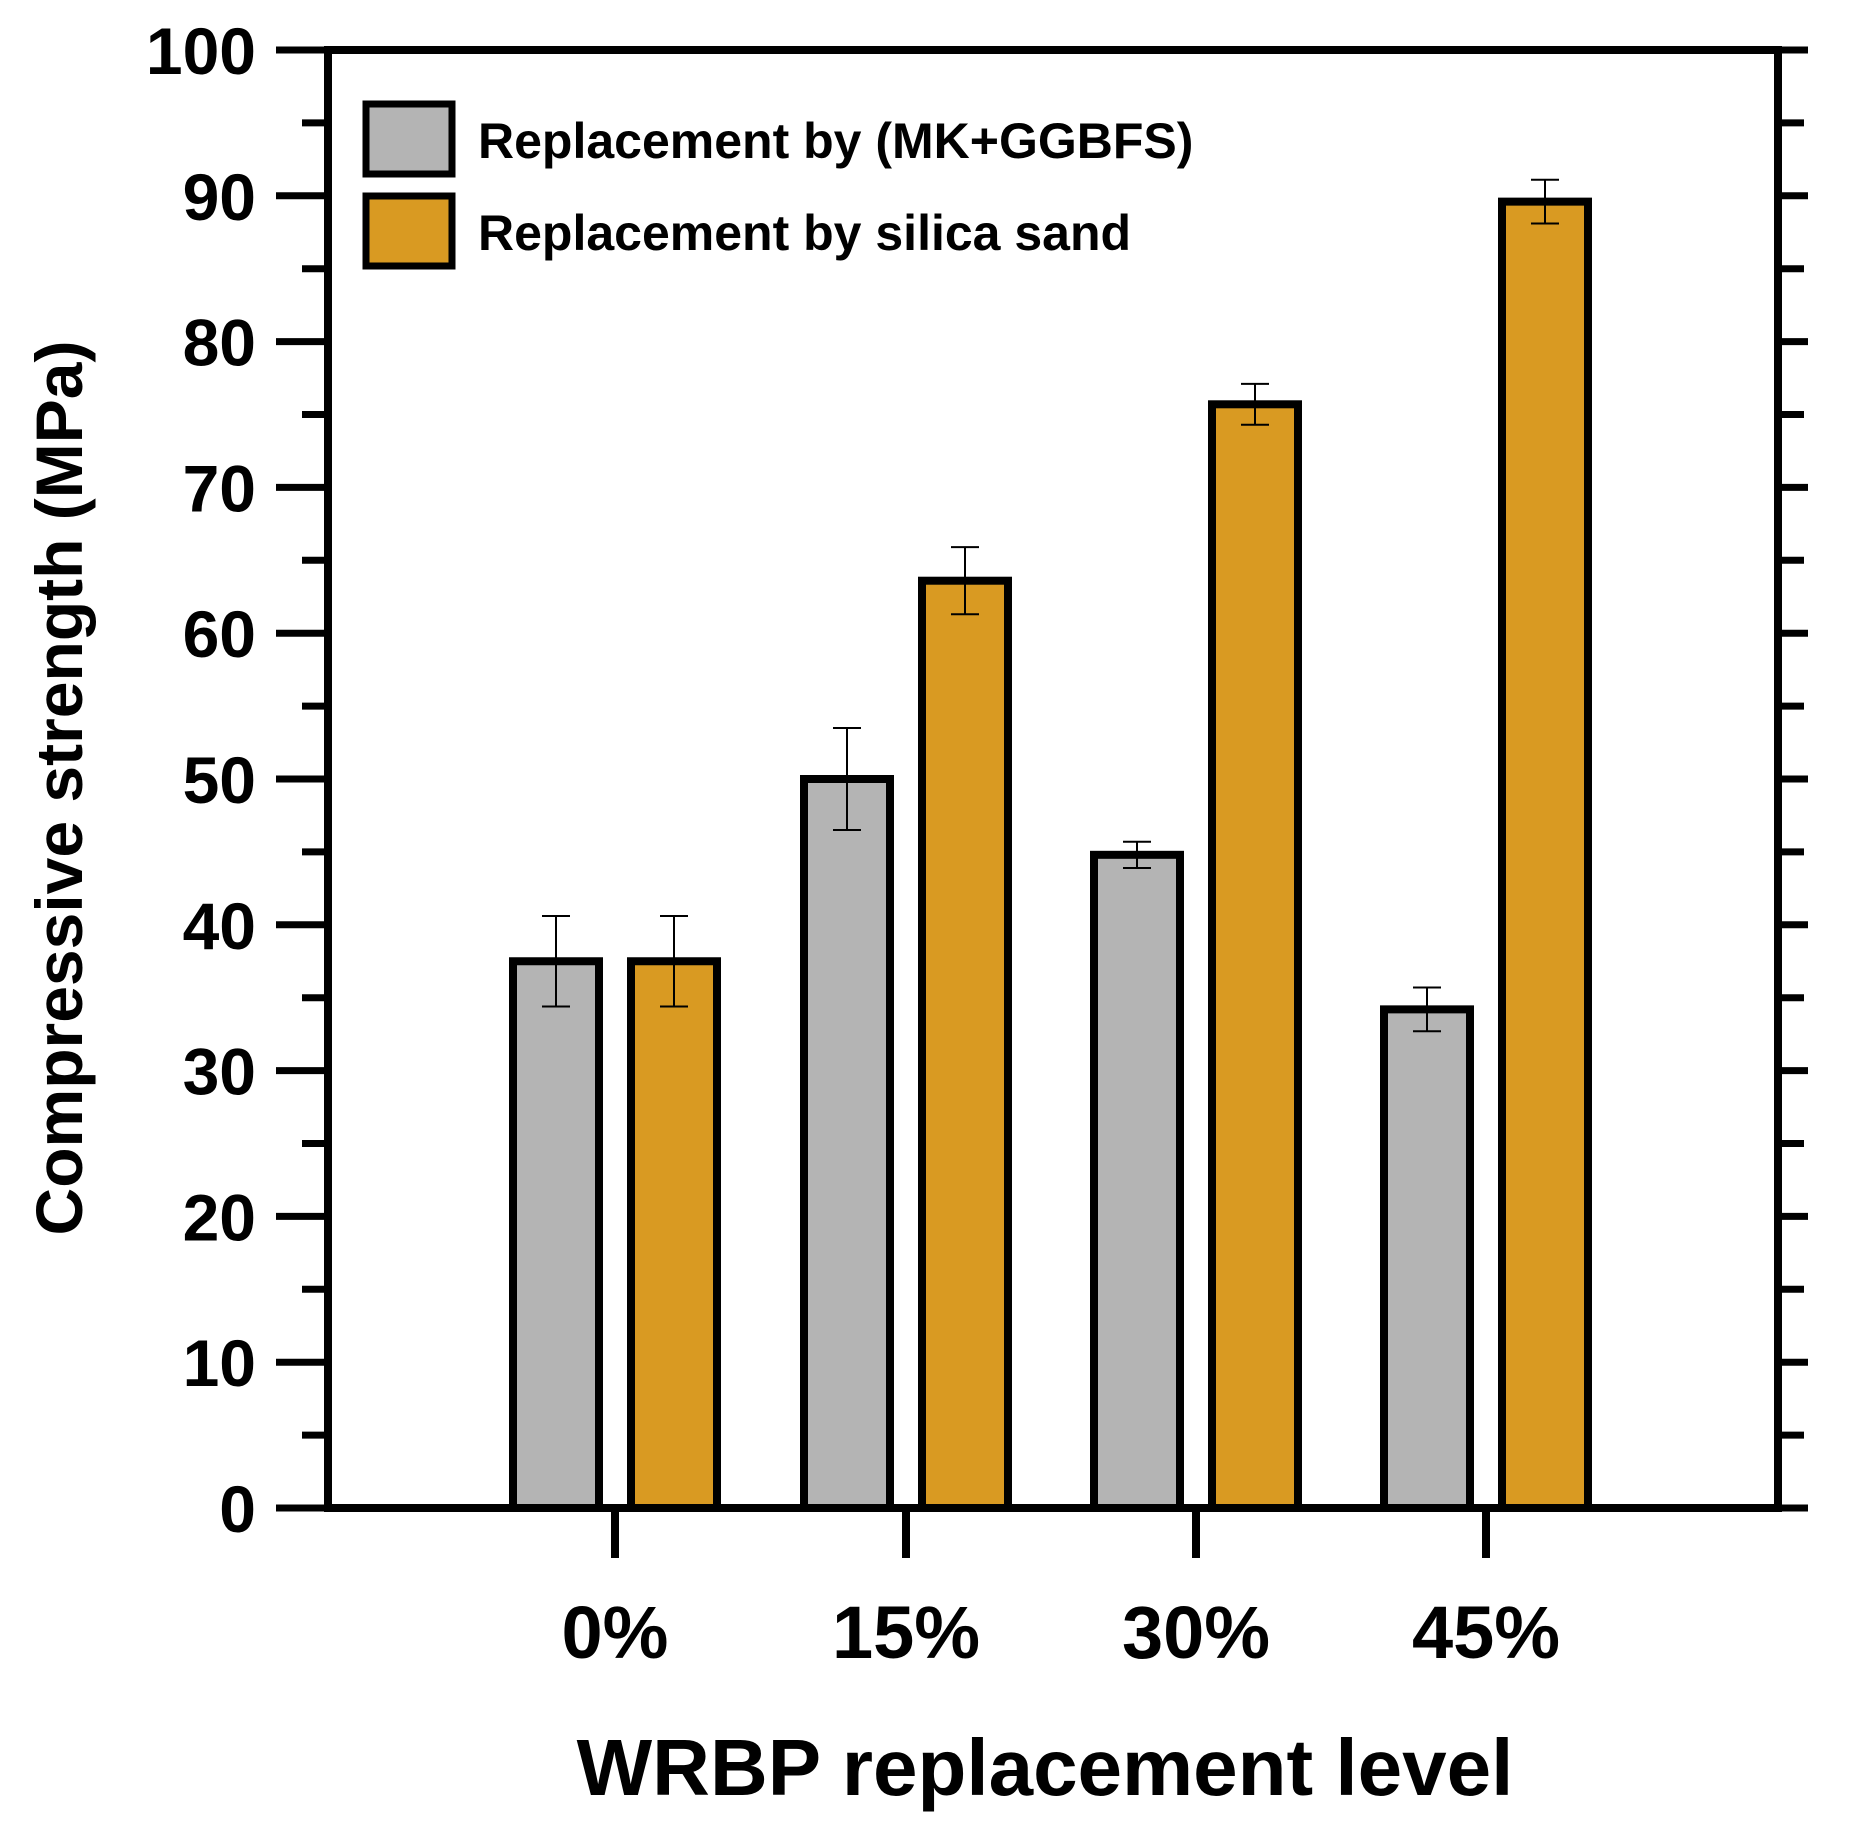  What do you see at coordinates (219, 488) in the screenshot?
I see `y-tick-label: 70` at bounding box center [219, 488].